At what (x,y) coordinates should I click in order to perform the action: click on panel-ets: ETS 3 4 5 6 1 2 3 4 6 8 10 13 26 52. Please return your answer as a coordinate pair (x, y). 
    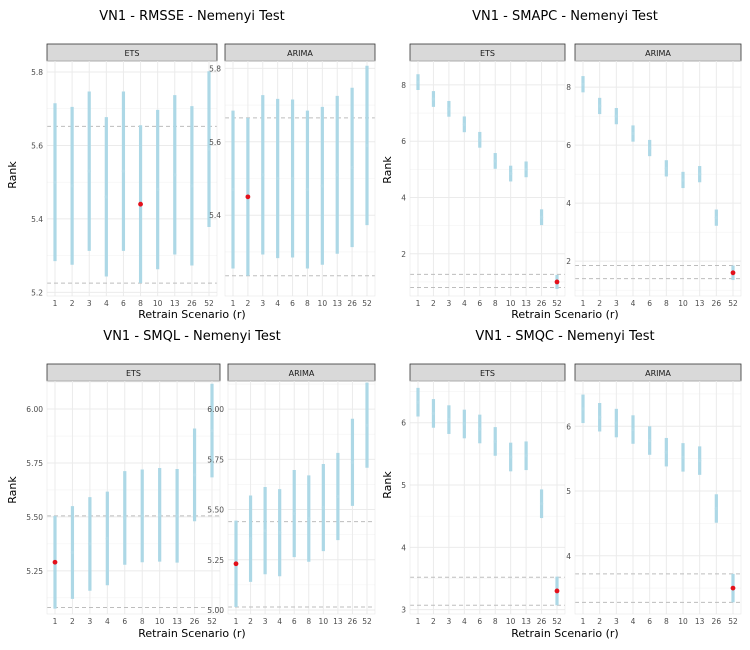
    Looking at the image, I should click on (483, 494).